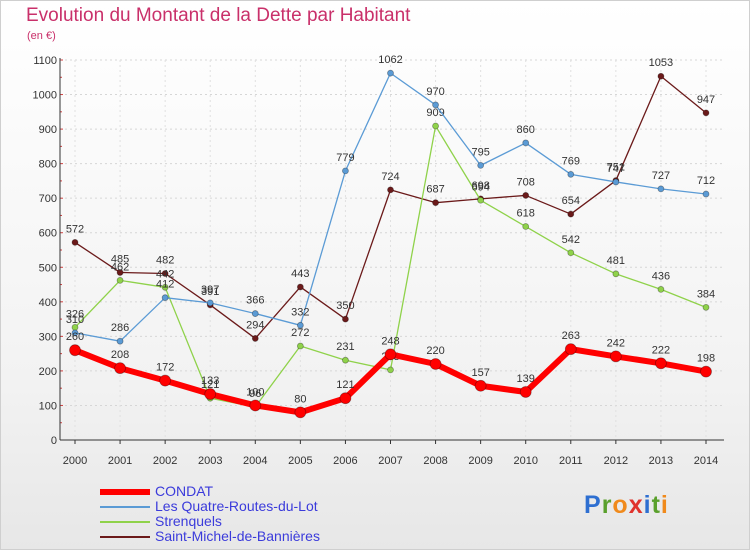  Describe the element at coordinates (626, 505) in the screenshot. I see `proxiti-logo: Proxiti` at that location.